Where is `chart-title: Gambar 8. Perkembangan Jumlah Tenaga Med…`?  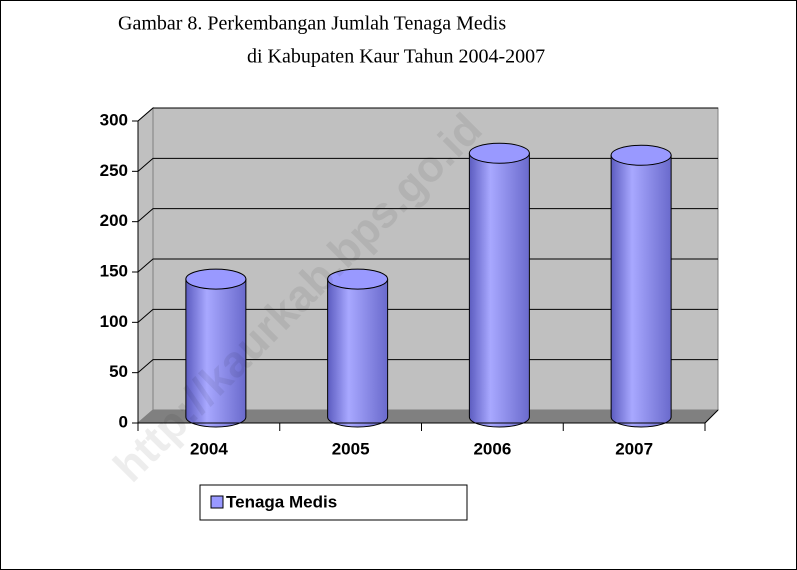
chart-title: Gambar 8. Perkembangan Jumlah Tenaga Med… is located at coordinates (312, 24).